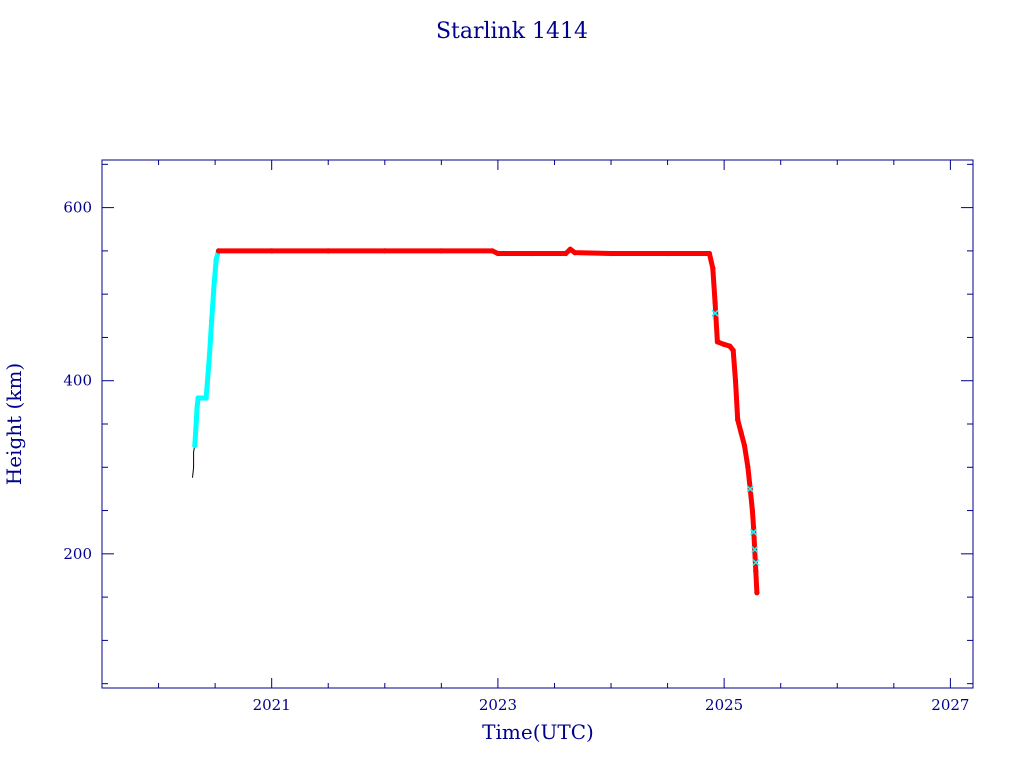  What do you see at coordinates (77, 381) in the screenshot?
I see `y-tick-label: 400` at bounding box center [77, 381].